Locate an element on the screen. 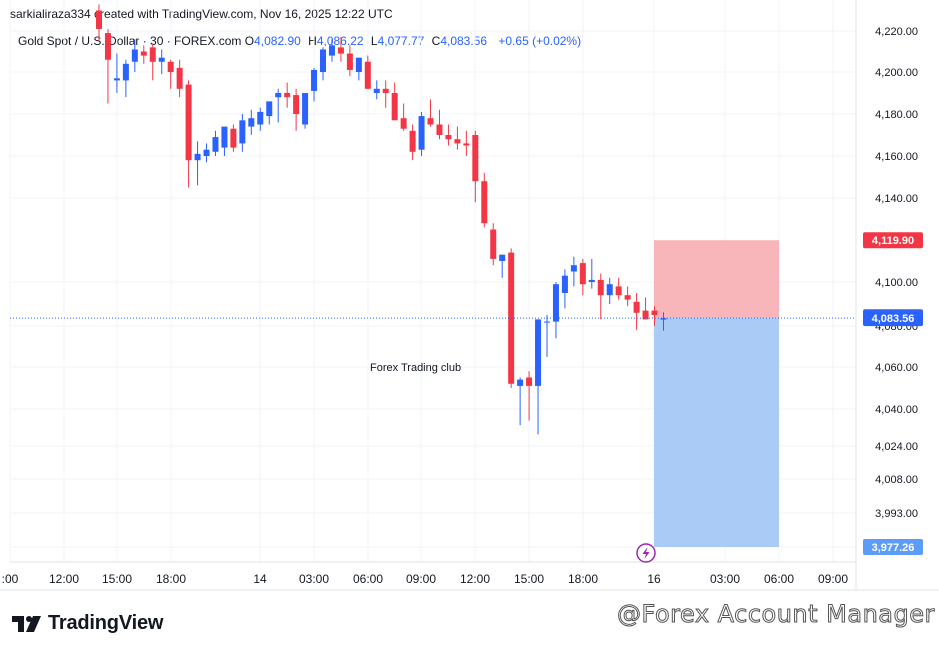  take-profit-zone is located at coordinates (716, 432).